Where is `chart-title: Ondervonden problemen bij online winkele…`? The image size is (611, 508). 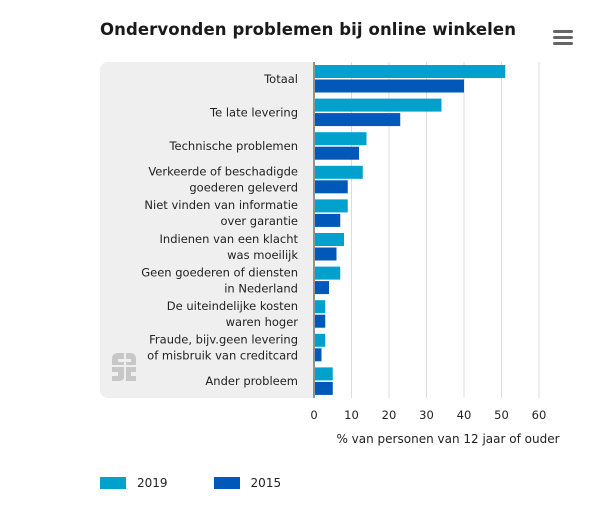
chart-title: Ondervonden problemen bij online winkele… is located at coordinates (308, 29).